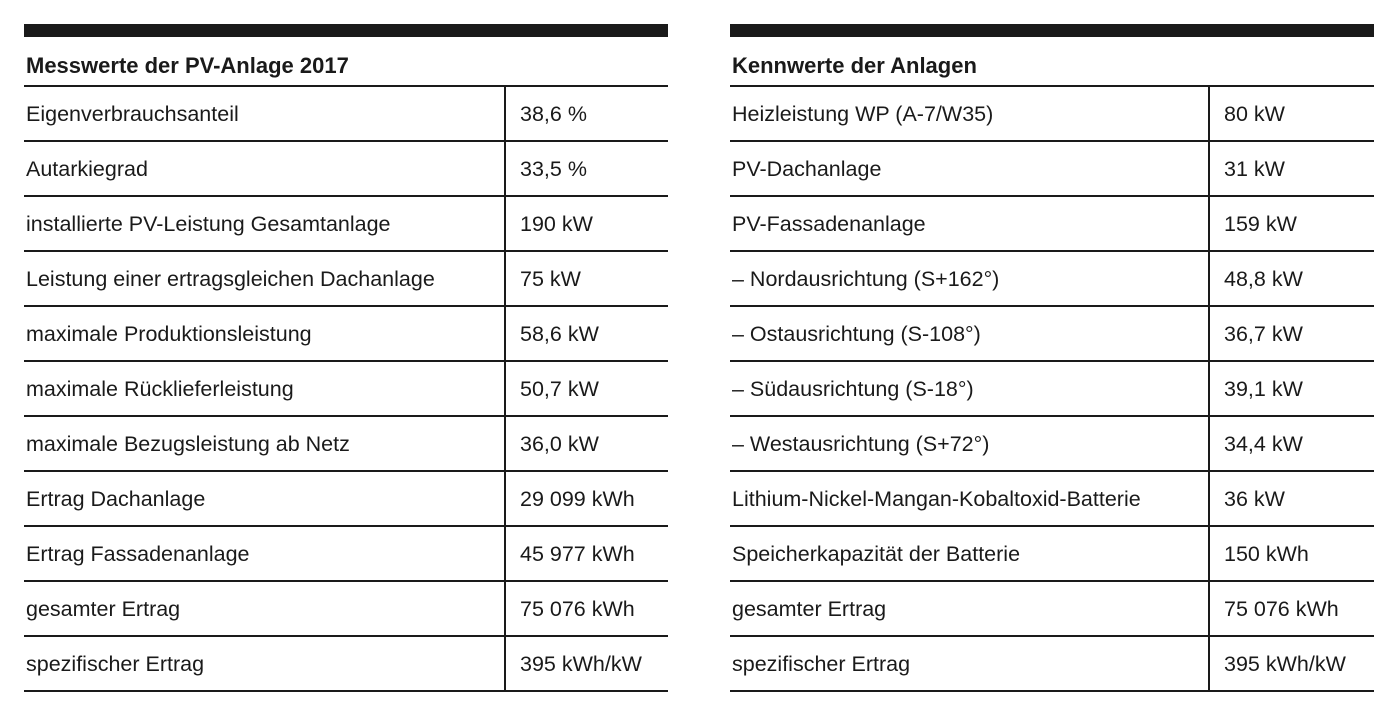  I want to click on table-row: maximale Produktionsleistung 58,6 kW, so click(346, 334).